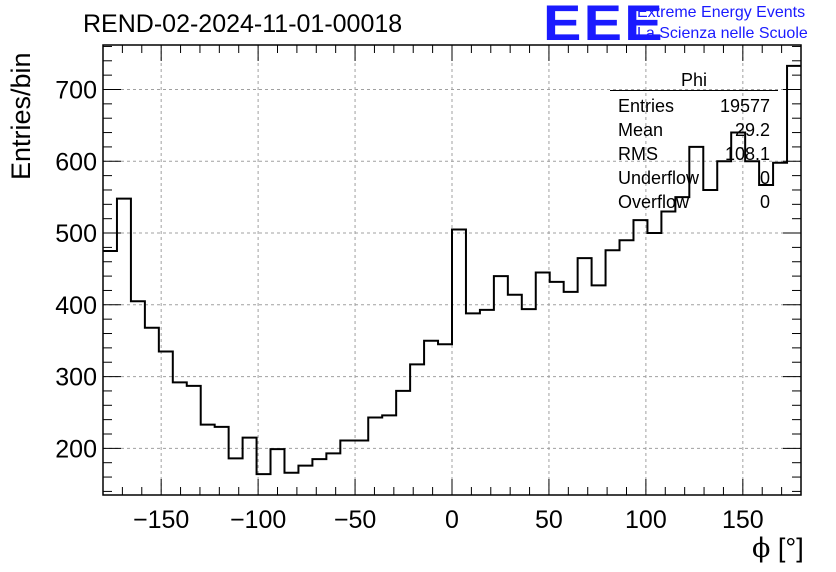 Image resolution: width=836 pixels, height=572 pixels. I want to click on logo-line-1: Extreme Energy Events, so click(721, 12).